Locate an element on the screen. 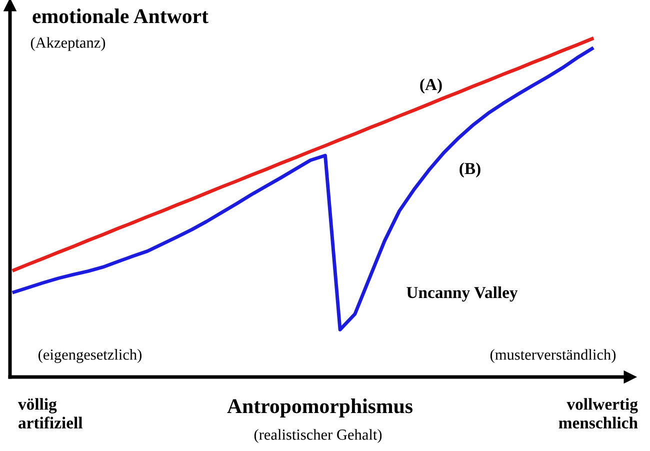 The width and height of the screenshot is (650, 451). text: völlig artifiziell is located at coordinates (50, 413).